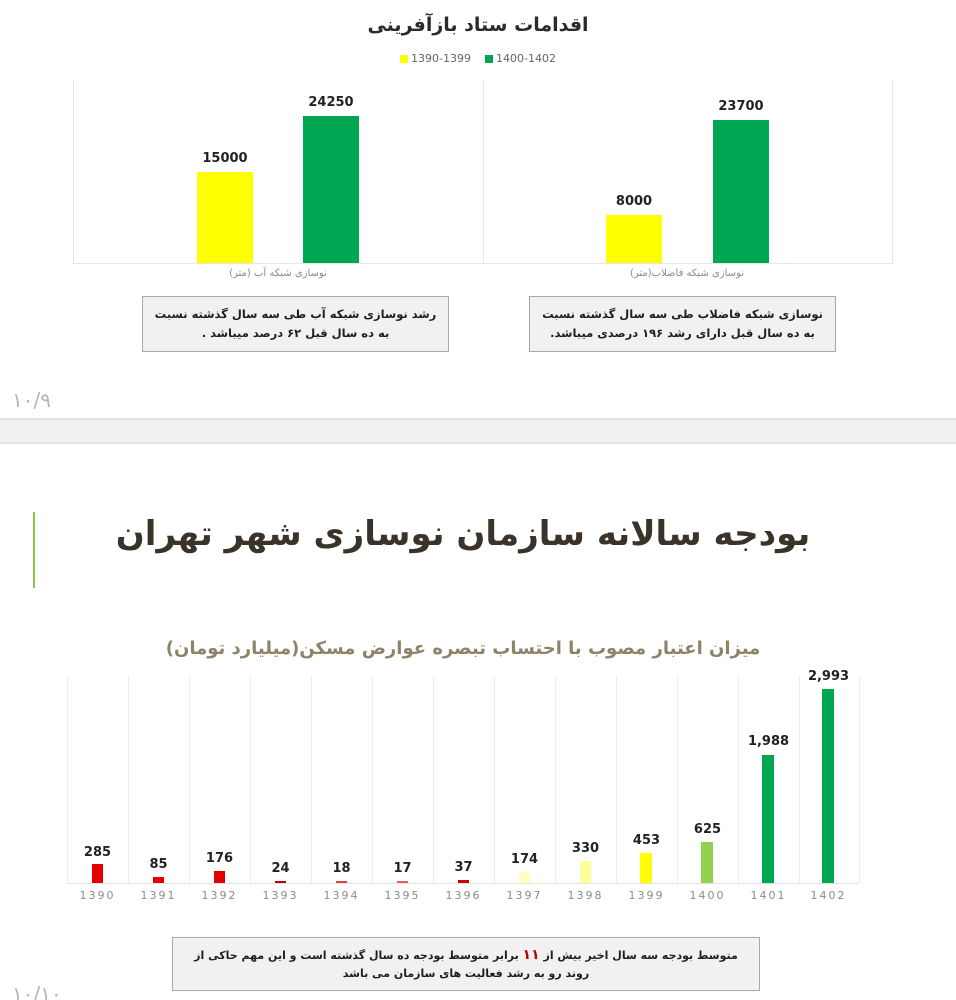 This screenshot has width=956, height=1000. What do you see at coordinates (741, 106) in the screenshot?
I see `bar-value-label: 23700` at bounding box center [741, 106].